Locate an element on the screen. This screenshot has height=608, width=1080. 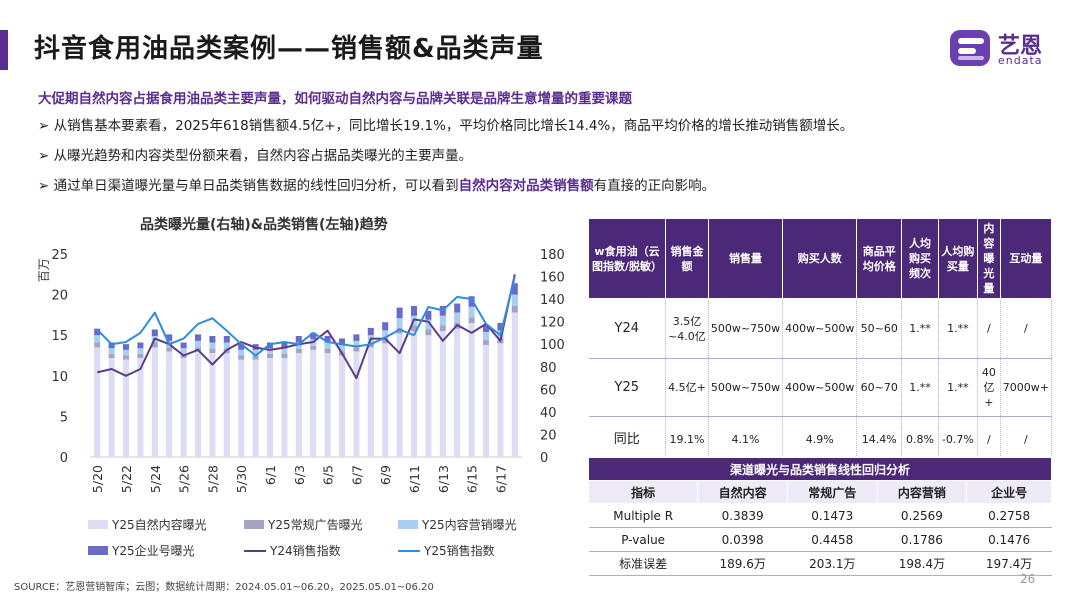
table2-cell: 0.3839 is located at coordinates (742, 515).